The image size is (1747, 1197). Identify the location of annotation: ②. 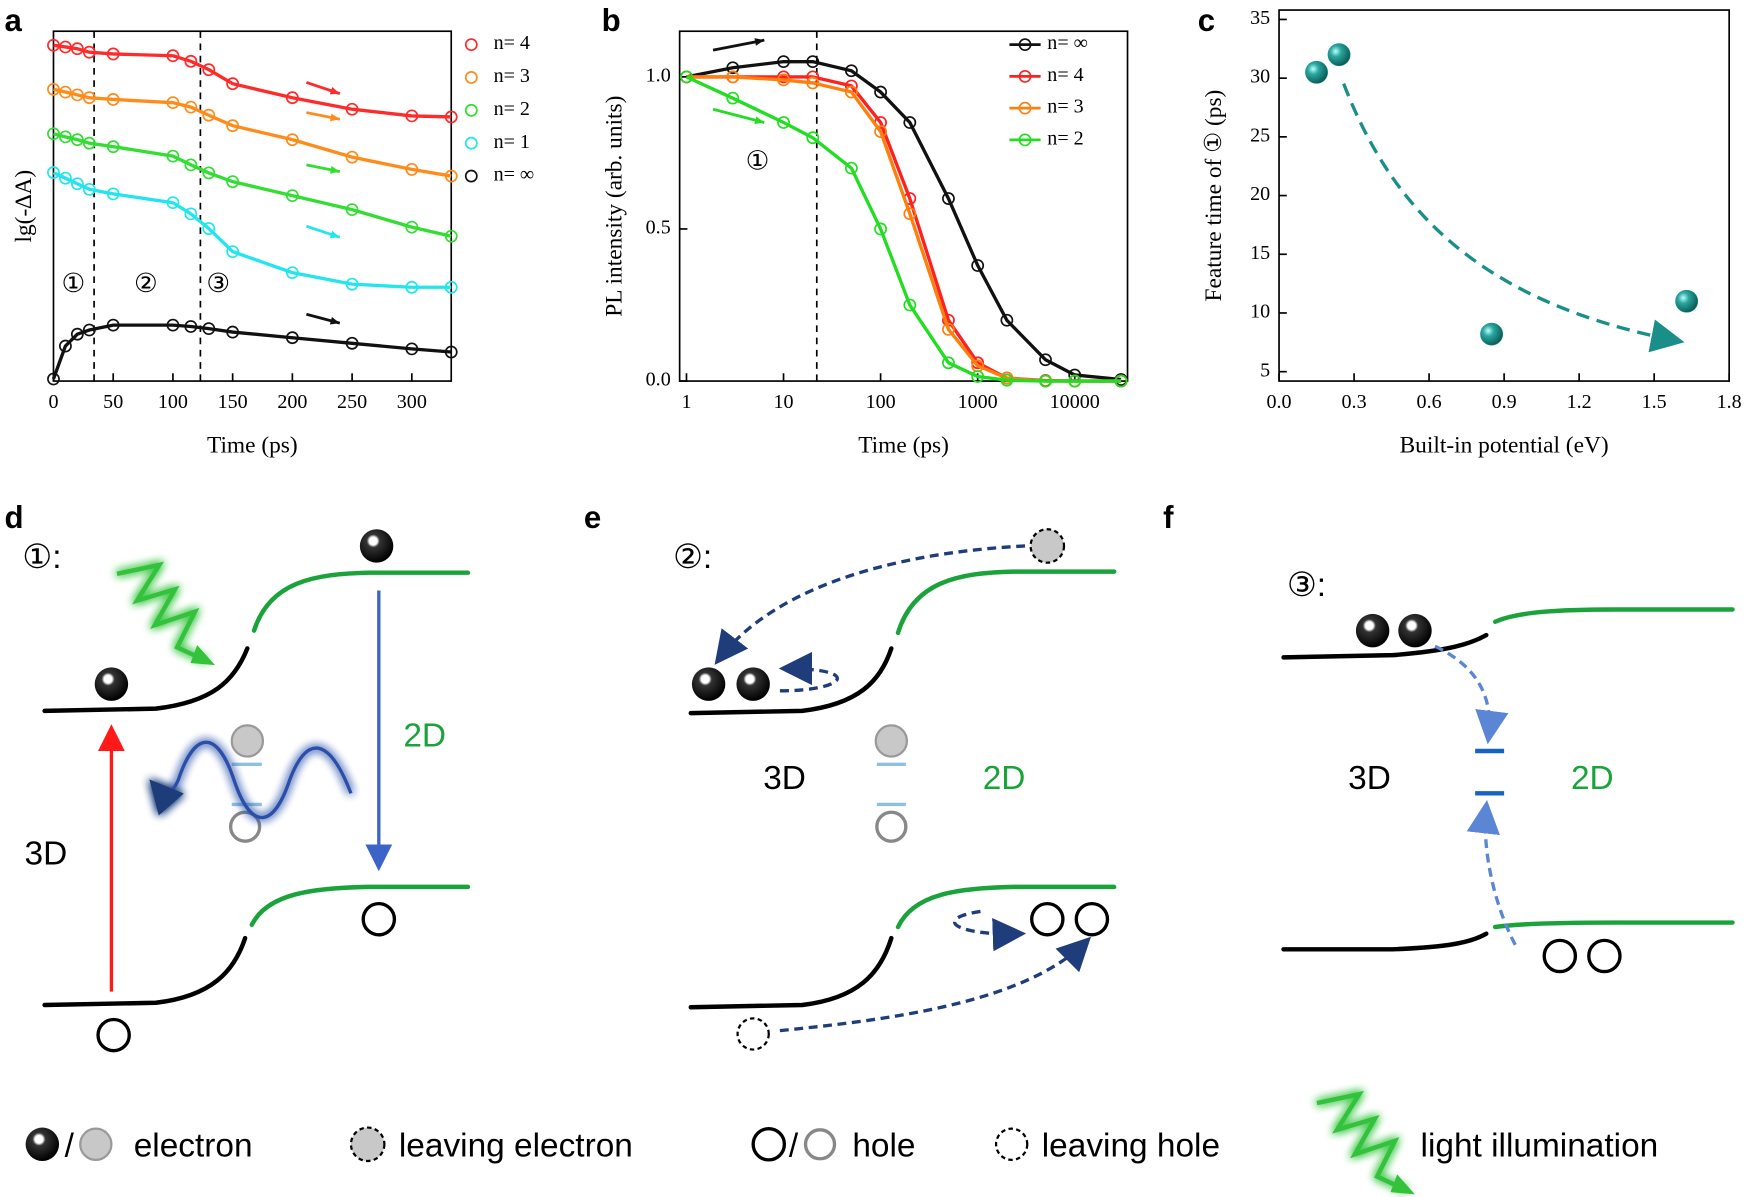
(146, 283).